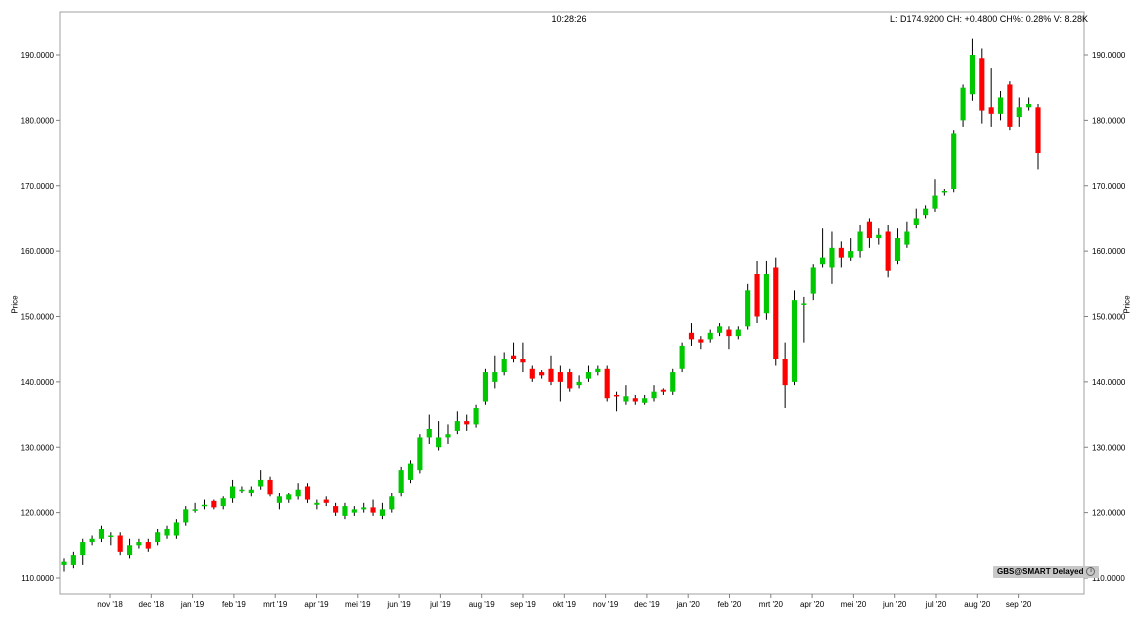 The width and height of the screenshot is (1138, 630). What do you see at coordinates (688, 604) in the screenshot?
I see `x-tick-label: jan '20` at bounding box center [688, 604].